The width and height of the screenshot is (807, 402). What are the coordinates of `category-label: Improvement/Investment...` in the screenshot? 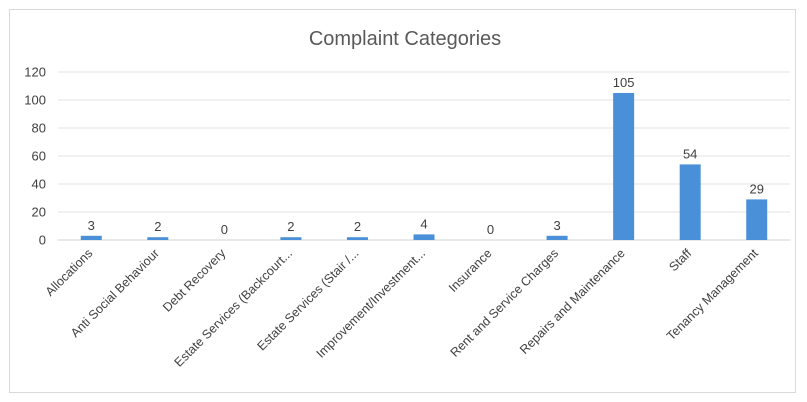 It's located at (371, 303).